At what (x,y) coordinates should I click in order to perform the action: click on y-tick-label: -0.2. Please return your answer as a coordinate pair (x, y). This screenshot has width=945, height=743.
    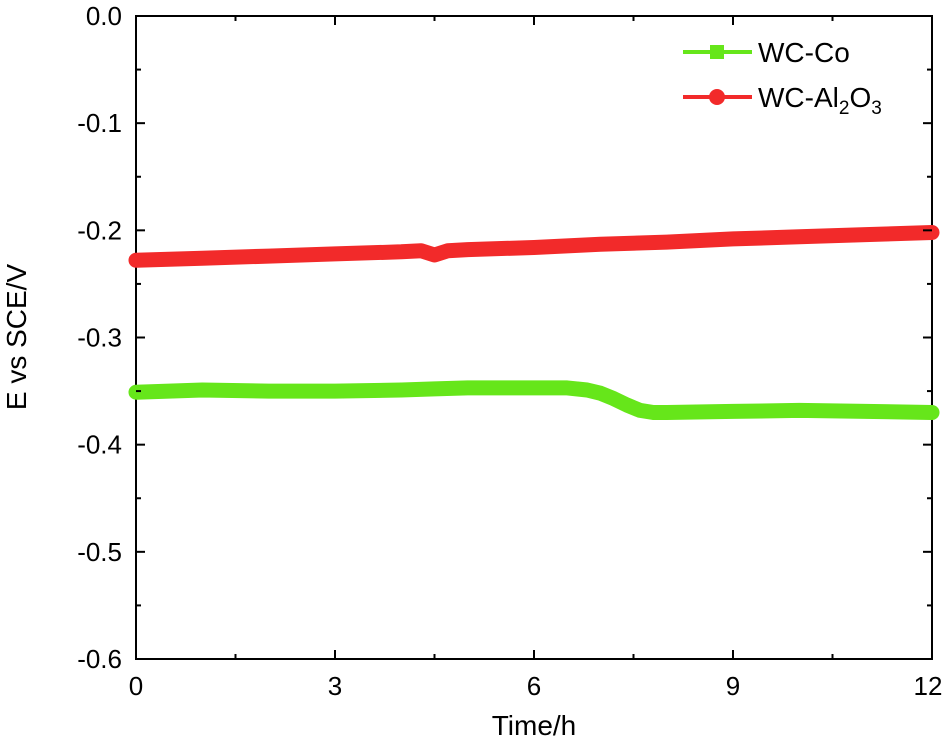
    Looking at the image, I should click on (99, 230).